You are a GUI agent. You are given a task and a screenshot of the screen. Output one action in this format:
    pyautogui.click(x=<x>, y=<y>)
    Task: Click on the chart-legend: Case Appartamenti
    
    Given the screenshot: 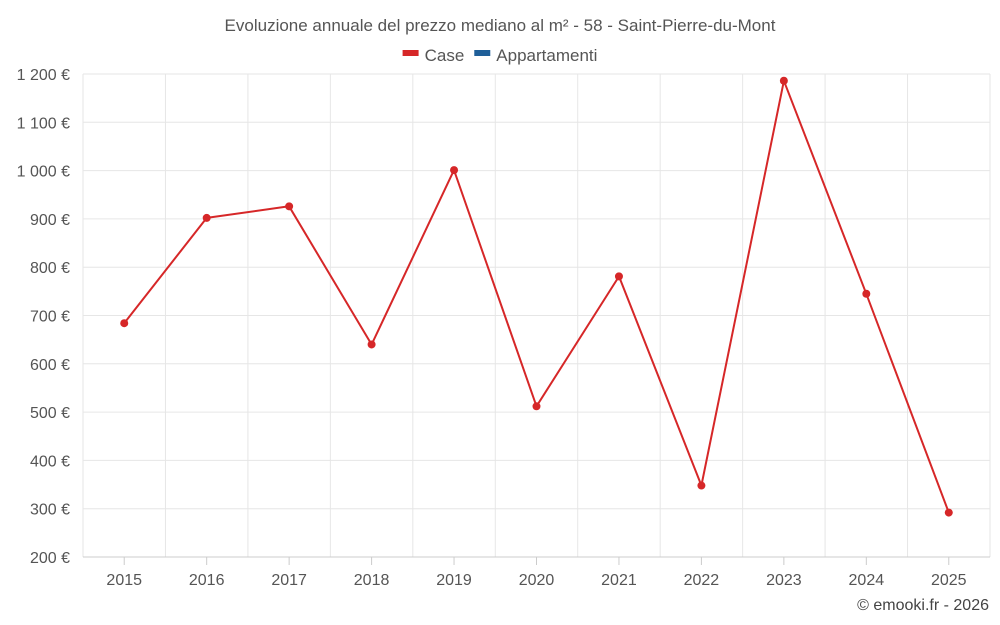 What is the action you would take?
    pyautogui.click(x=499, y=55)
    